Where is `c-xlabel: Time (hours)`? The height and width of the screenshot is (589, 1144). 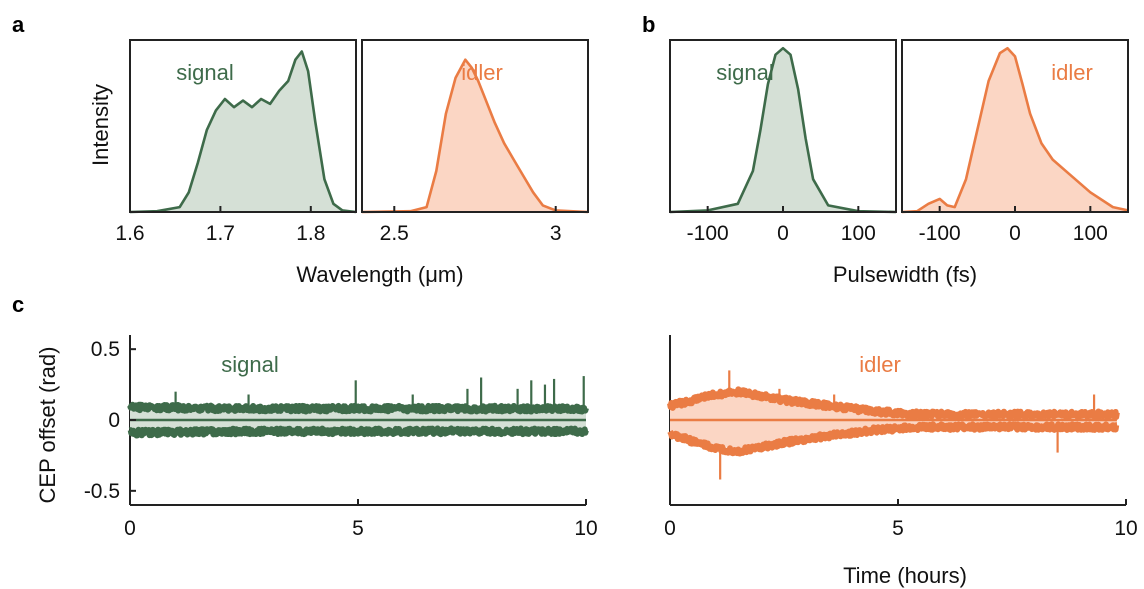 c-xlabel: Time (hours) is located at coordinates (905, 575).